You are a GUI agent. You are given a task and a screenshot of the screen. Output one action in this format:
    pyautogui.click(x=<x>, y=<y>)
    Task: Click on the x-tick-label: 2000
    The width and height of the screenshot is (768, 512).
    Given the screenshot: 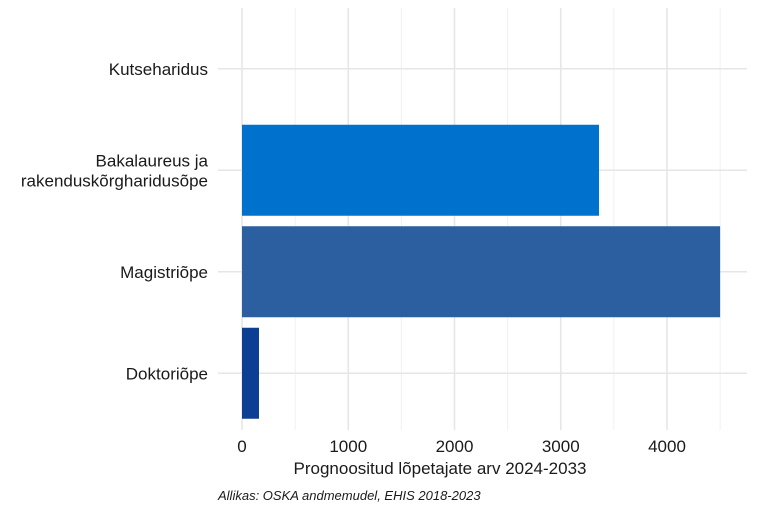 What is the action you would take?
    pyautogui.click(x=455, y=446)
    